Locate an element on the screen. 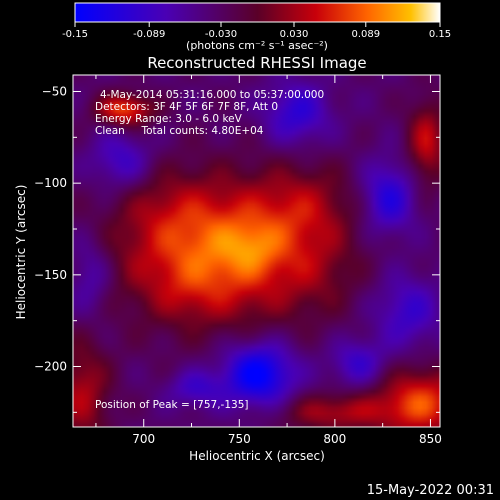 Image resolution: width=500 pixels, height=500 pixels. colorbar-tick-label: 0.089 is located at coordinates (365, 34).